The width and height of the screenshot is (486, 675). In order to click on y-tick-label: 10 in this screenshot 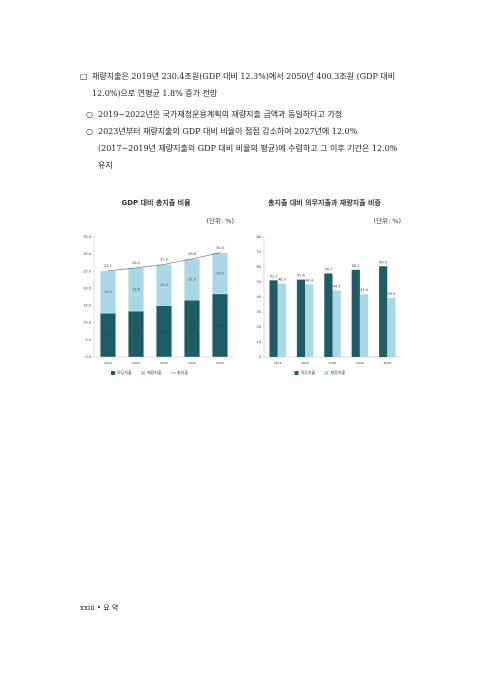, I will do `click(259, 342)`.